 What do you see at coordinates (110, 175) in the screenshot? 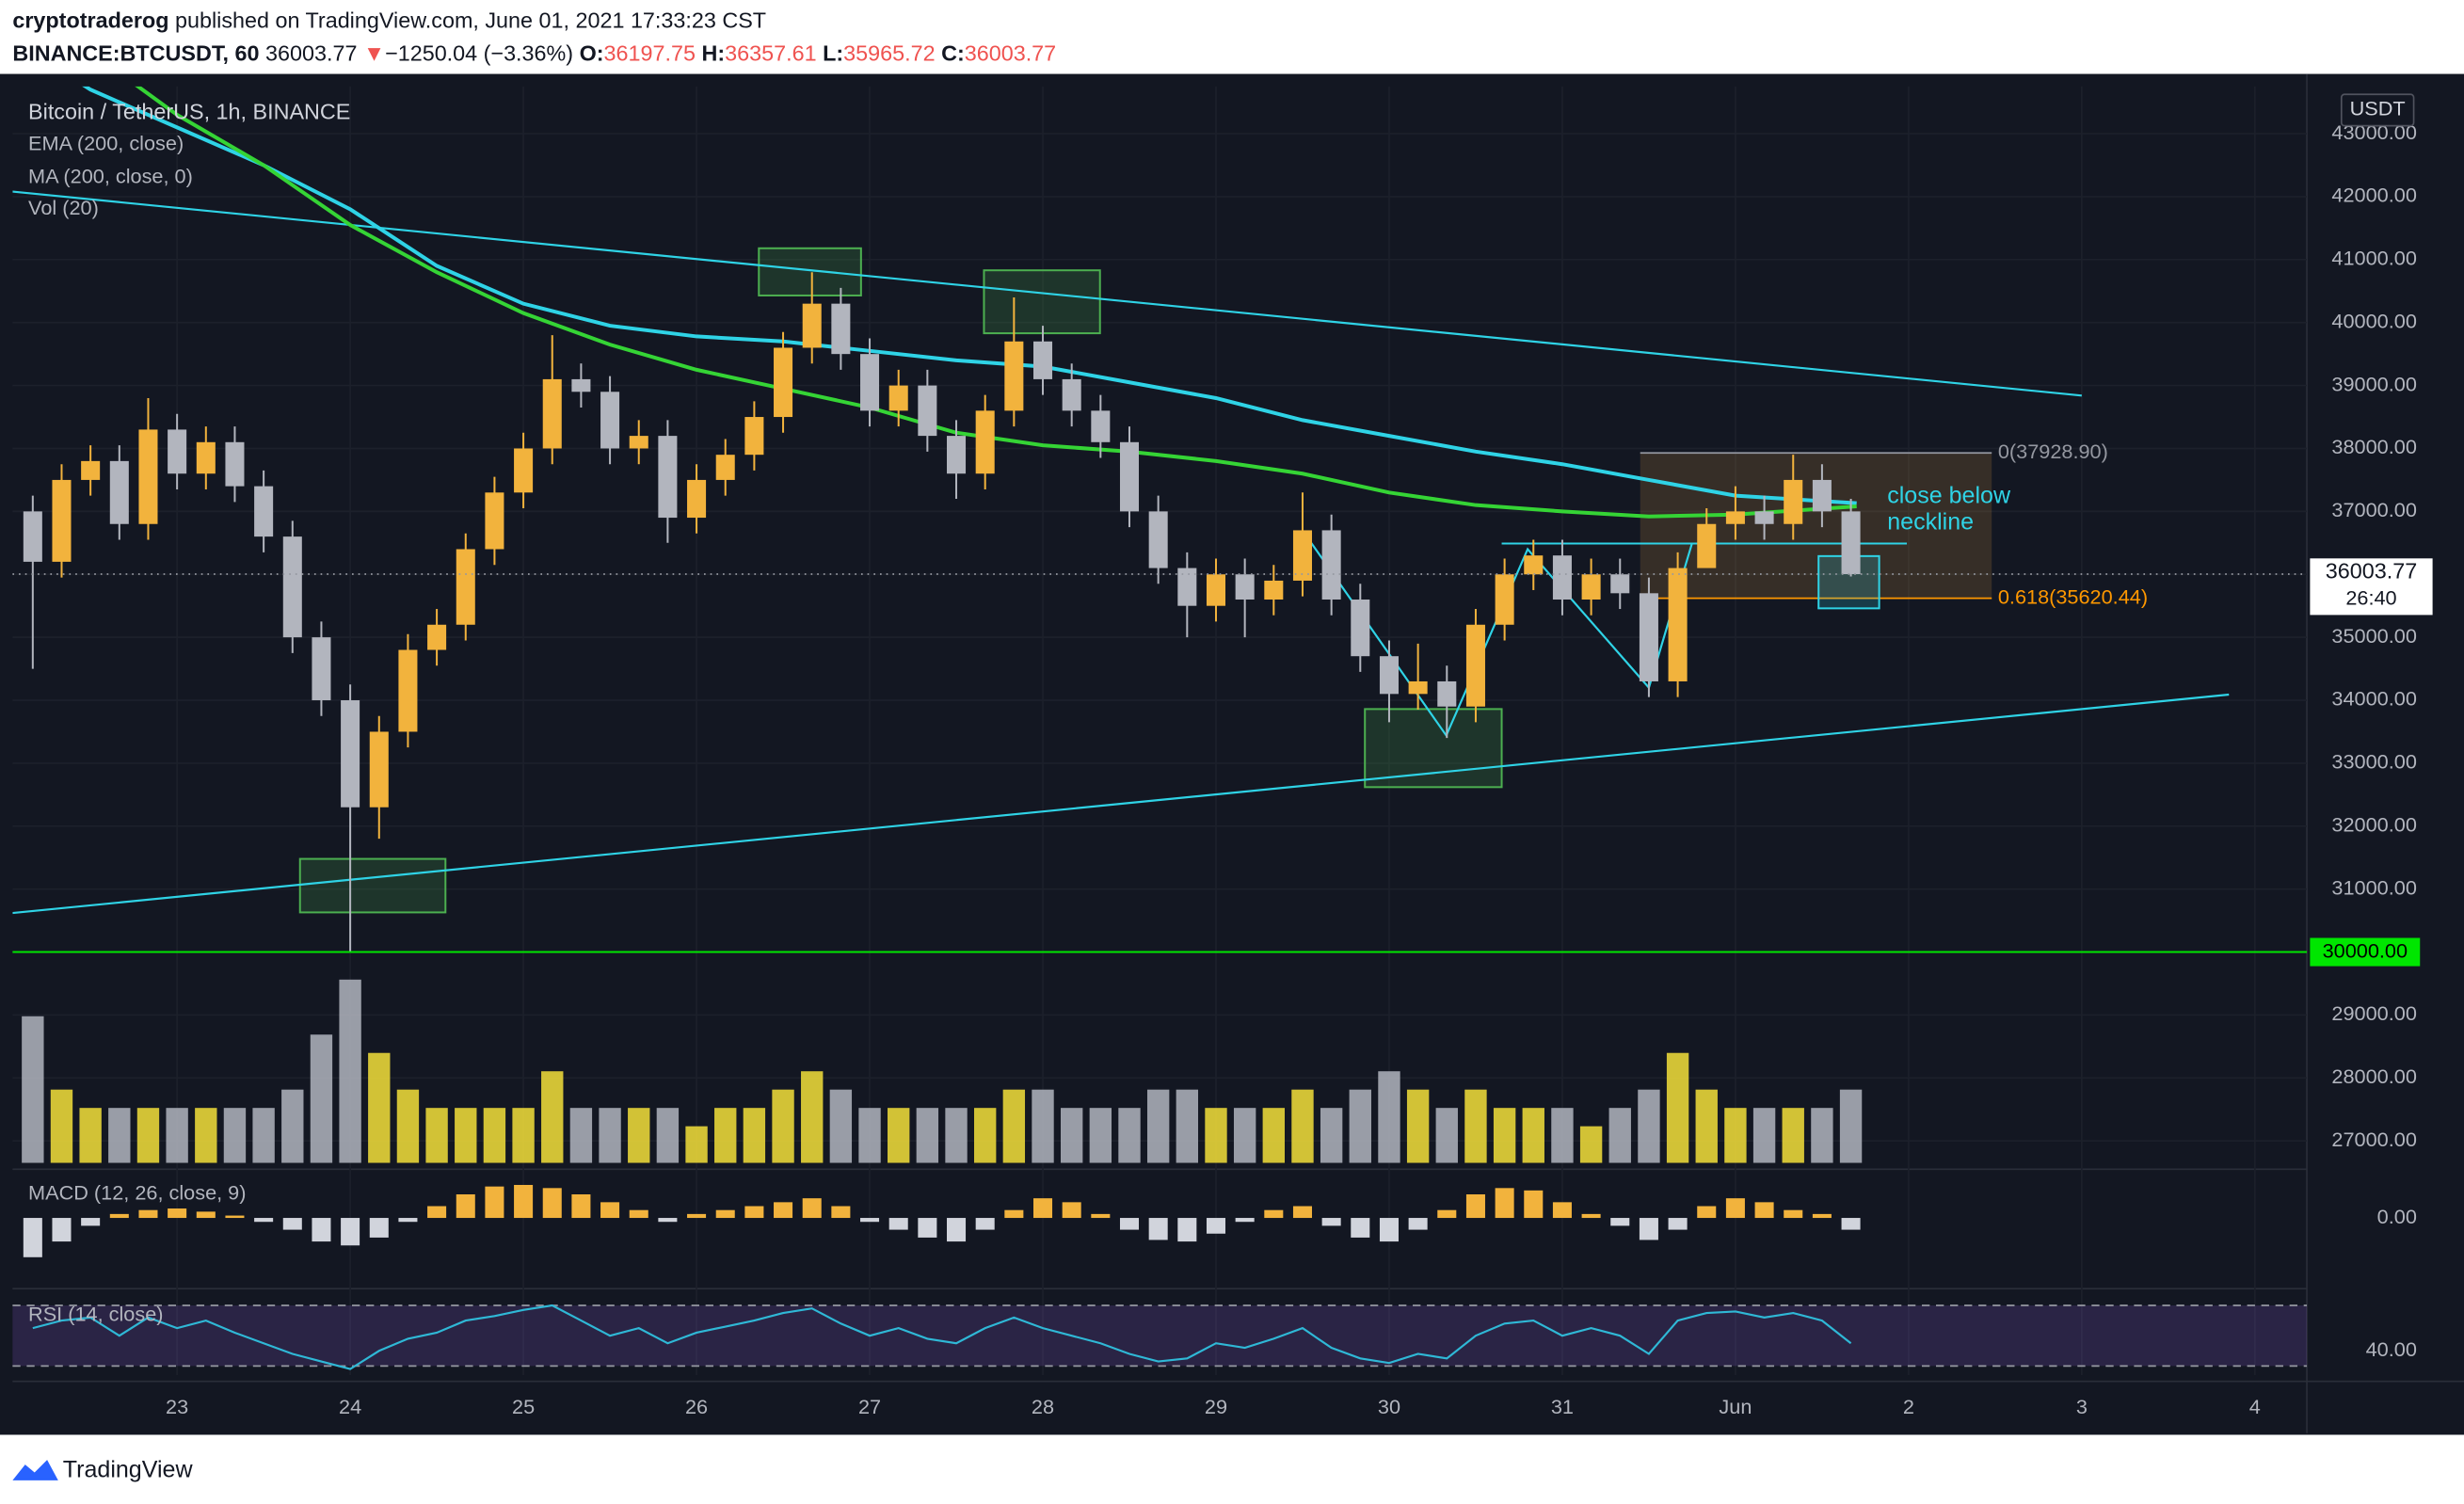
I see `legend-entry: MA (200, close, 0)` at bounding box center [110, 175].